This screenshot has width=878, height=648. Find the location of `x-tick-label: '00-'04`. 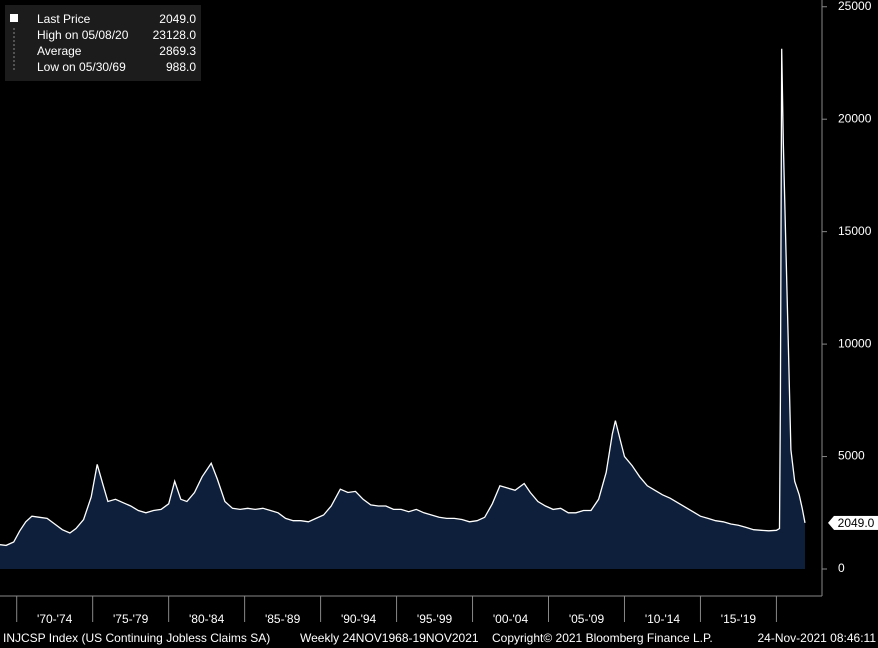

x-tick-label: '00-'04 is located at coordinates (511, 619).